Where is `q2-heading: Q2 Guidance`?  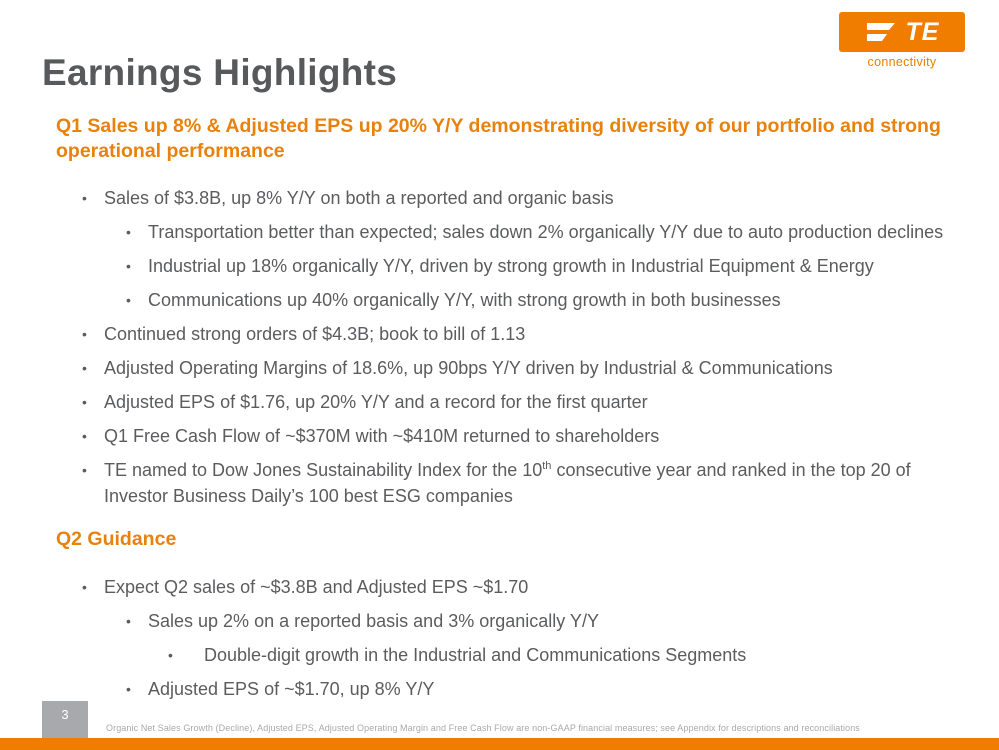
q2-heading: Q2 Guidance is located at coordinates (116, 538).